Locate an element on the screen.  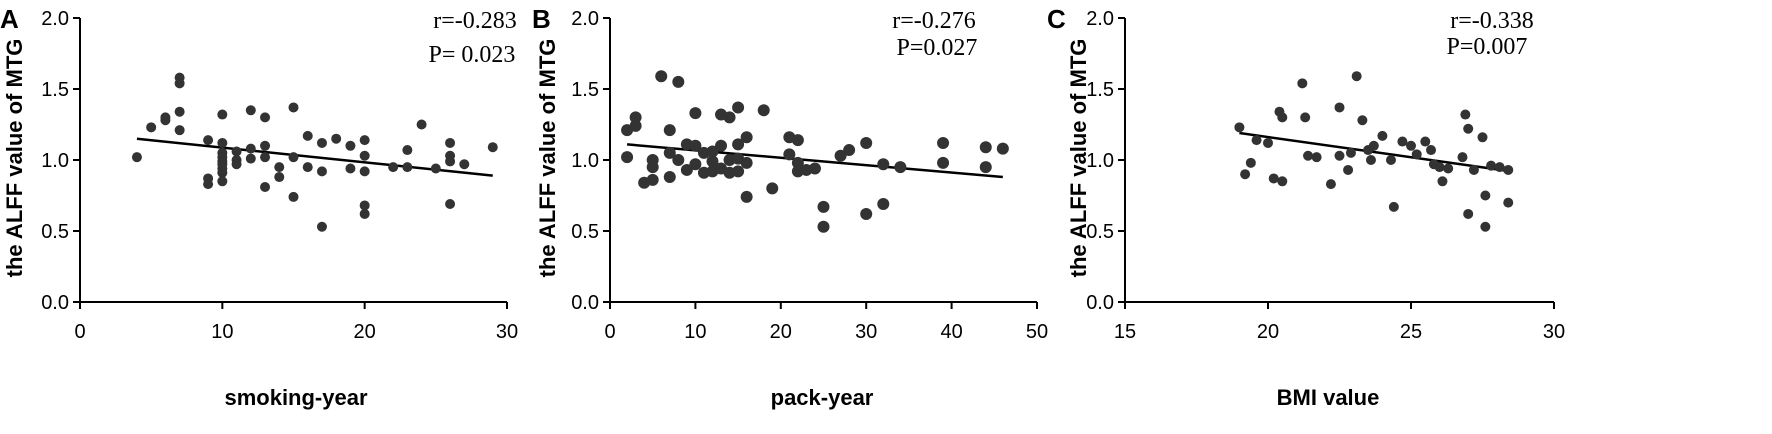
y-axis-label-b: the ALFF value of MTG is located at coordinates (547, 158).